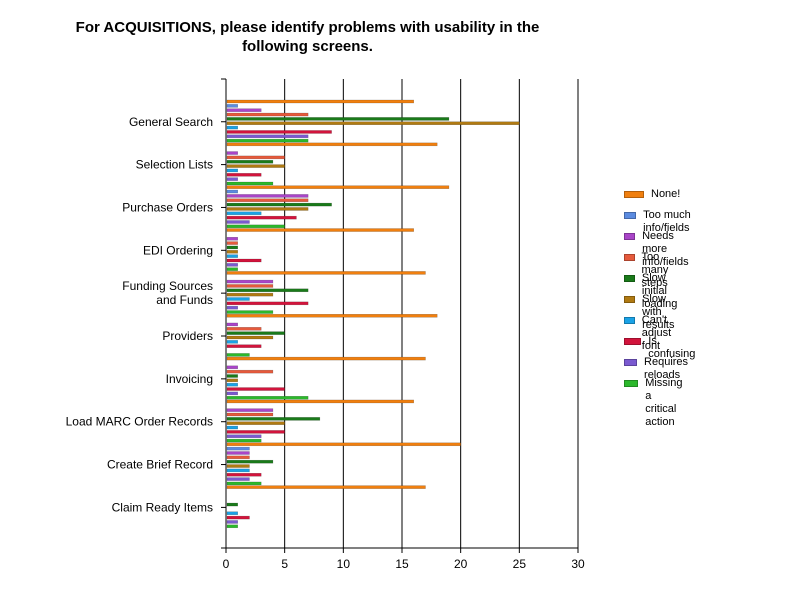 The width and height of the screenshot is (800, 600). What do you see at coordinates (664, 402) in the screenshot?
I see `legend-label: Missing a critical action` at bounding box center [664, 402].